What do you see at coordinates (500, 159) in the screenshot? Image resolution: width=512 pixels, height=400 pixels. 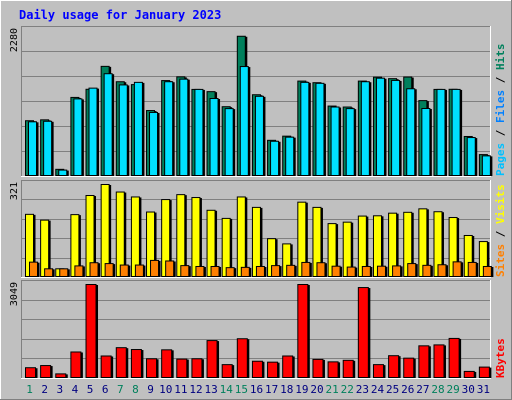 I see `y-legend-part: Pages` at bounding box center [500, 159].